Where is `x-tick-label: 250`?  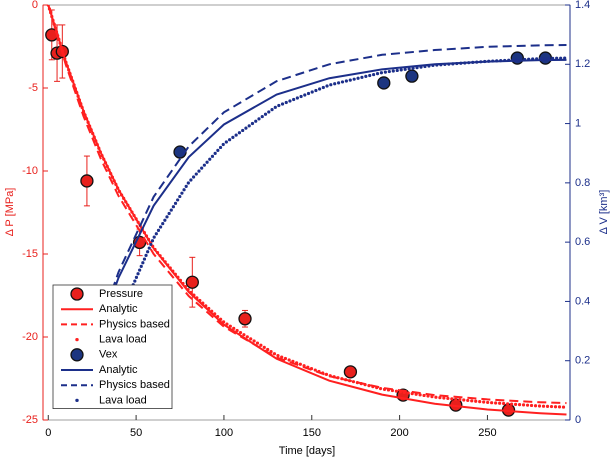
x-tick-label: 250 is located at coordinates (487, 433).